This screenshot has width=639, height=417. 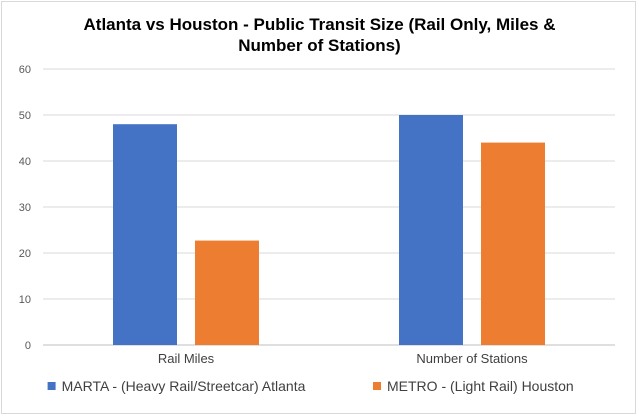 I want to click on y-tick-label: 0, so click(x=28, y=346).